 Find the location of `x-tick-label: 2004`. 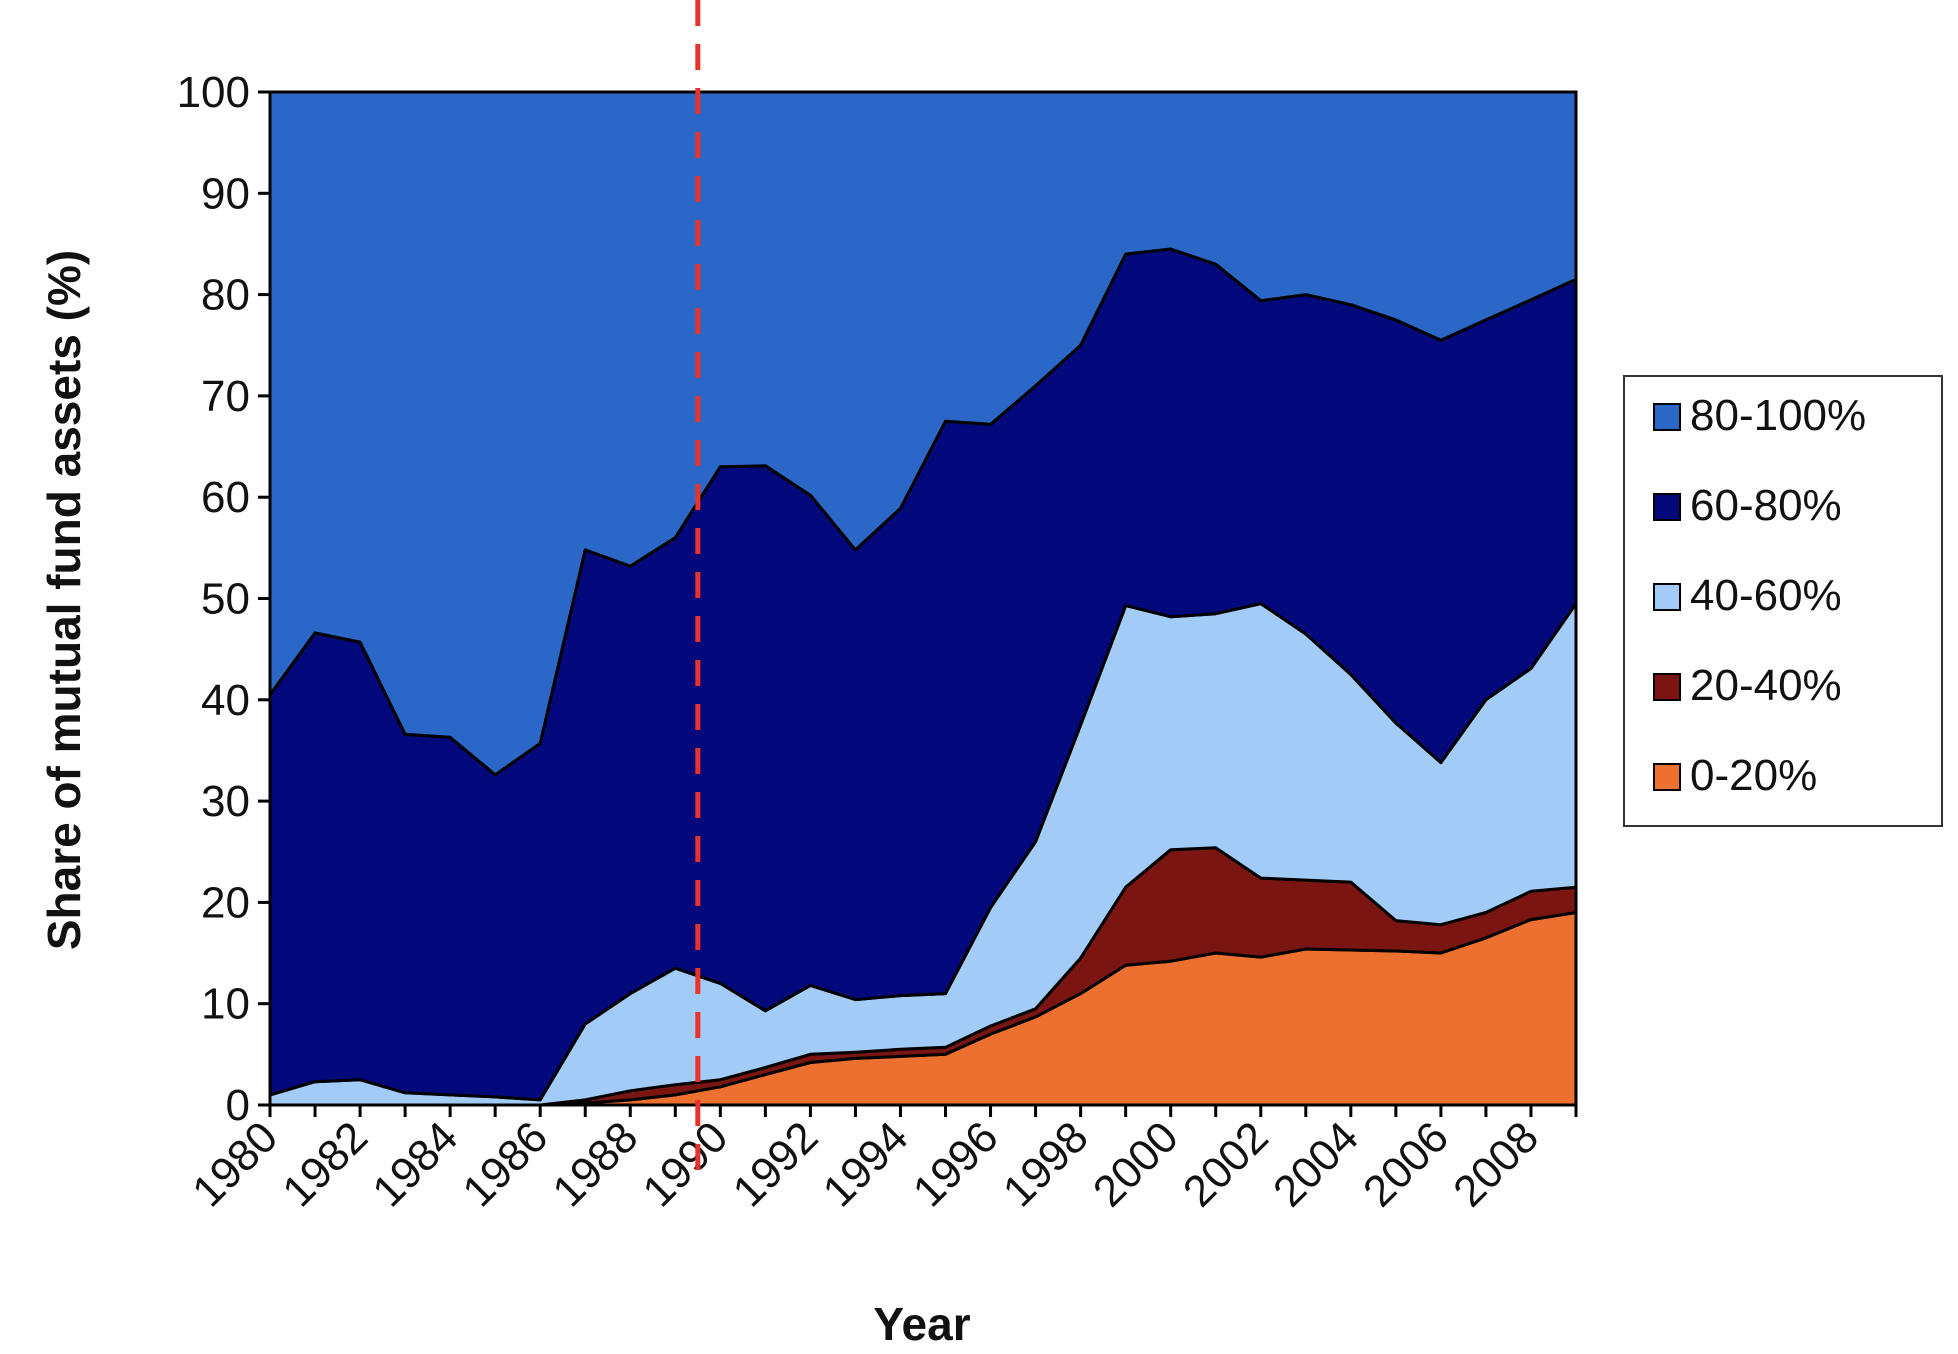

x-tick-label: 2004 is located at coordinates (1316, 1164).